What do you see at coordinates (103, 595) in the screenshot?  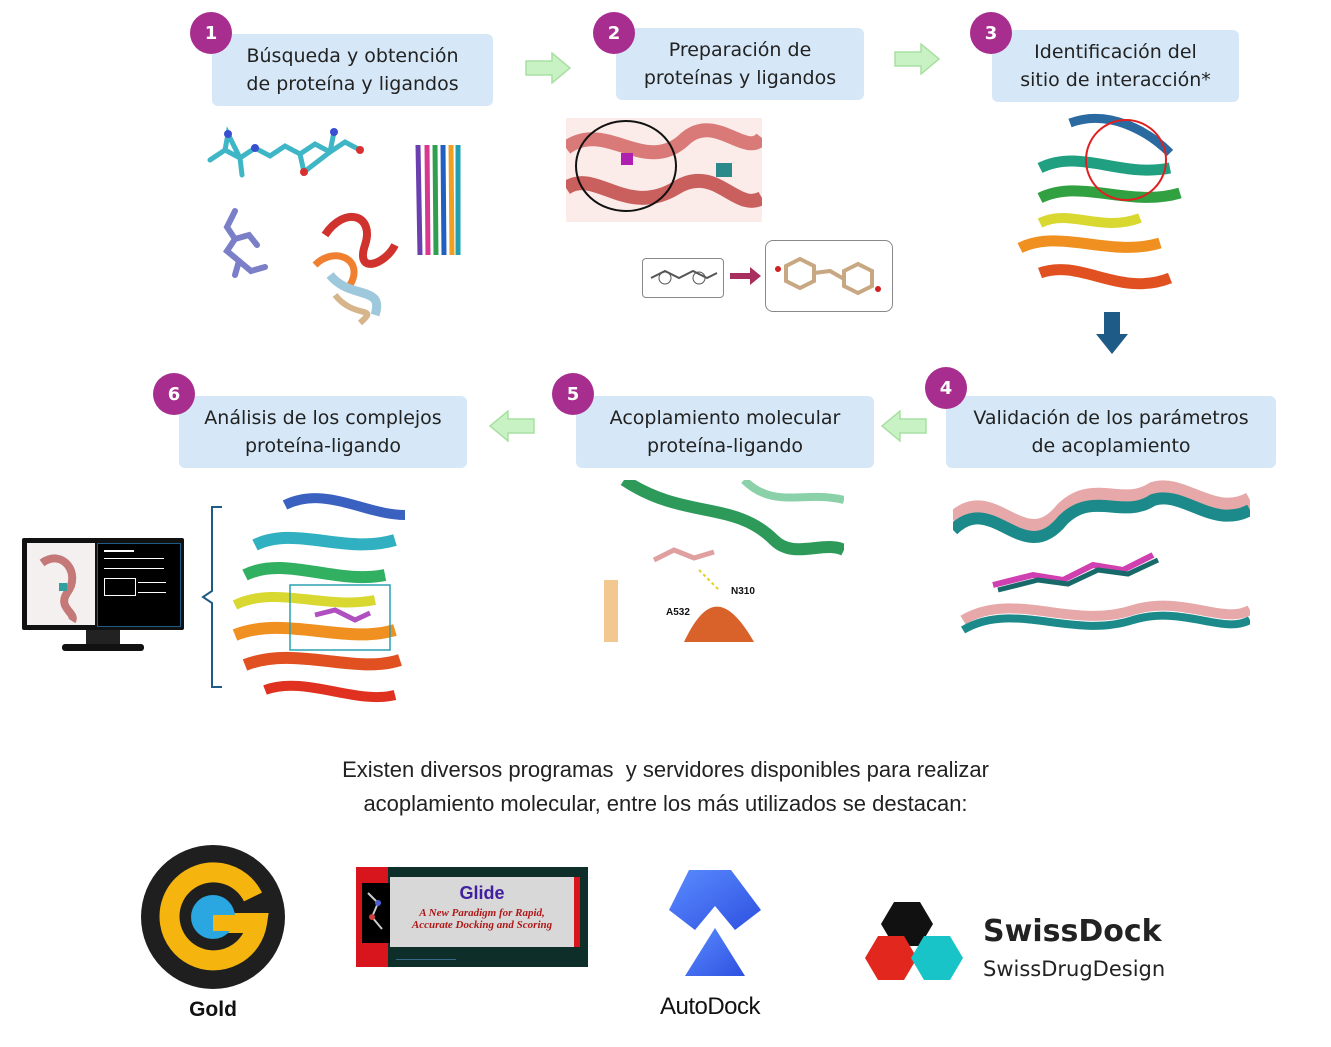 I see `monitor-icon` at bounding box center [103, 595].